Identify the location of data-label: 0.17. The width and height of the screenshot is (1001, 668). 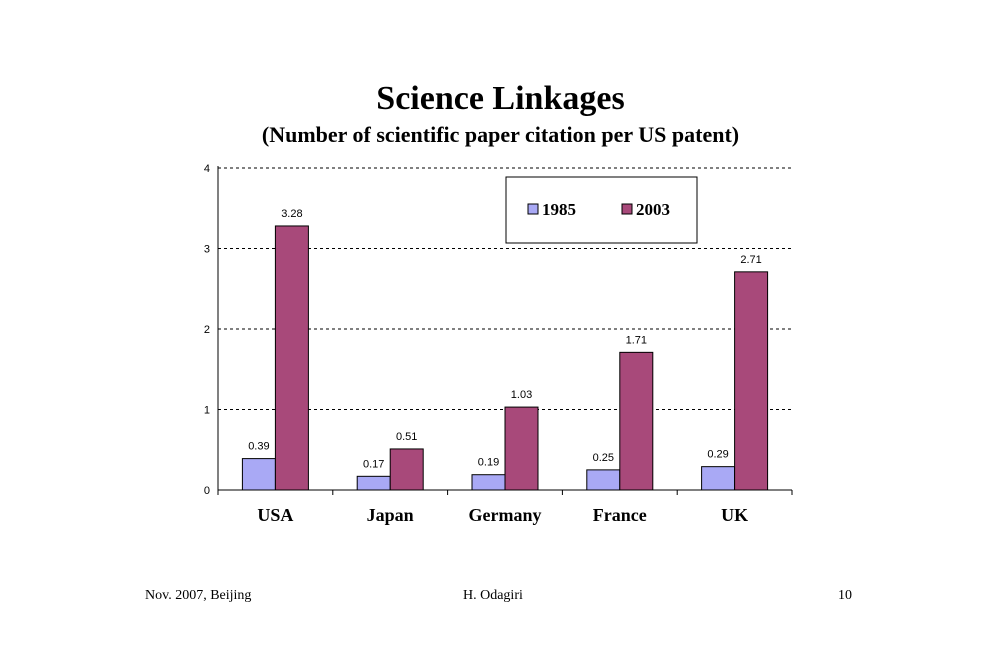
(373, 464).